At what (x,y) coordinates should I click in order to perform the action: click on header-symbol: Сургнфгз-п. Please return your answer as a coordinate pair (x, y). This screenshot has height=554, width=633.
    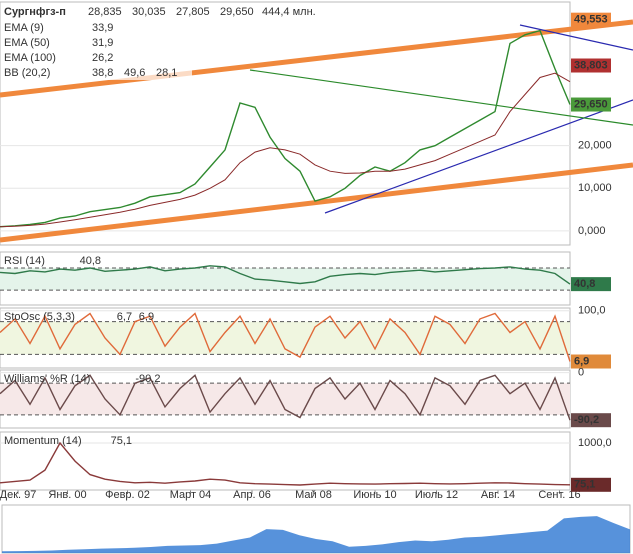
    Looking at the image, I should click on (35, 12).